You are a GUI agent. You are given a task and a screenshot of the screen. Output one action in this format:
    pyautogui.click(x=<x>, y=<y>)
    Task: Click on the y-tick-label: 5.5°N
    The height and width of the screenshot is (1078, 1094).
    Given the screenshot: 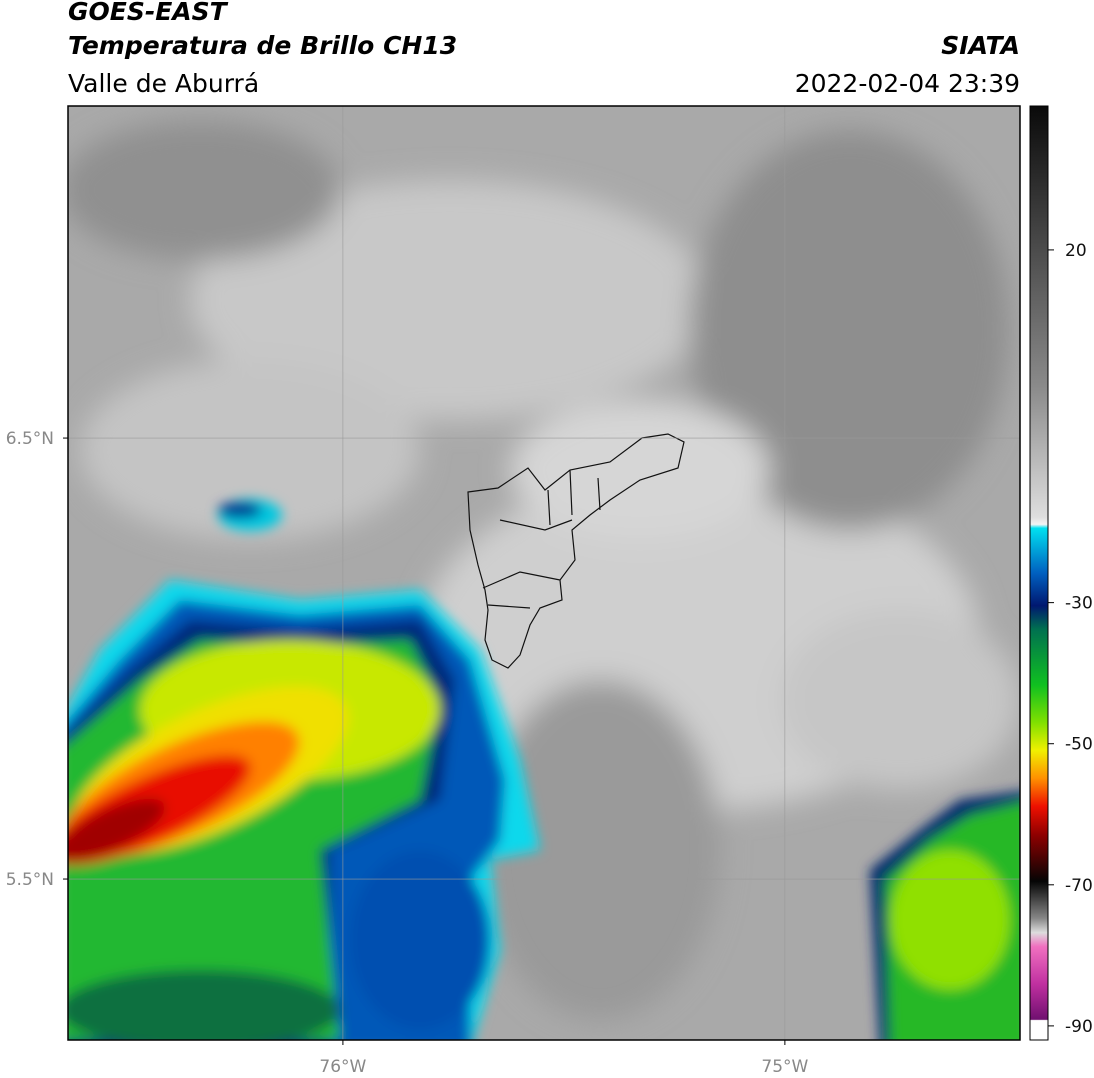 What is the action you would take?
    pyautogui.click(x=30, y=880)
    